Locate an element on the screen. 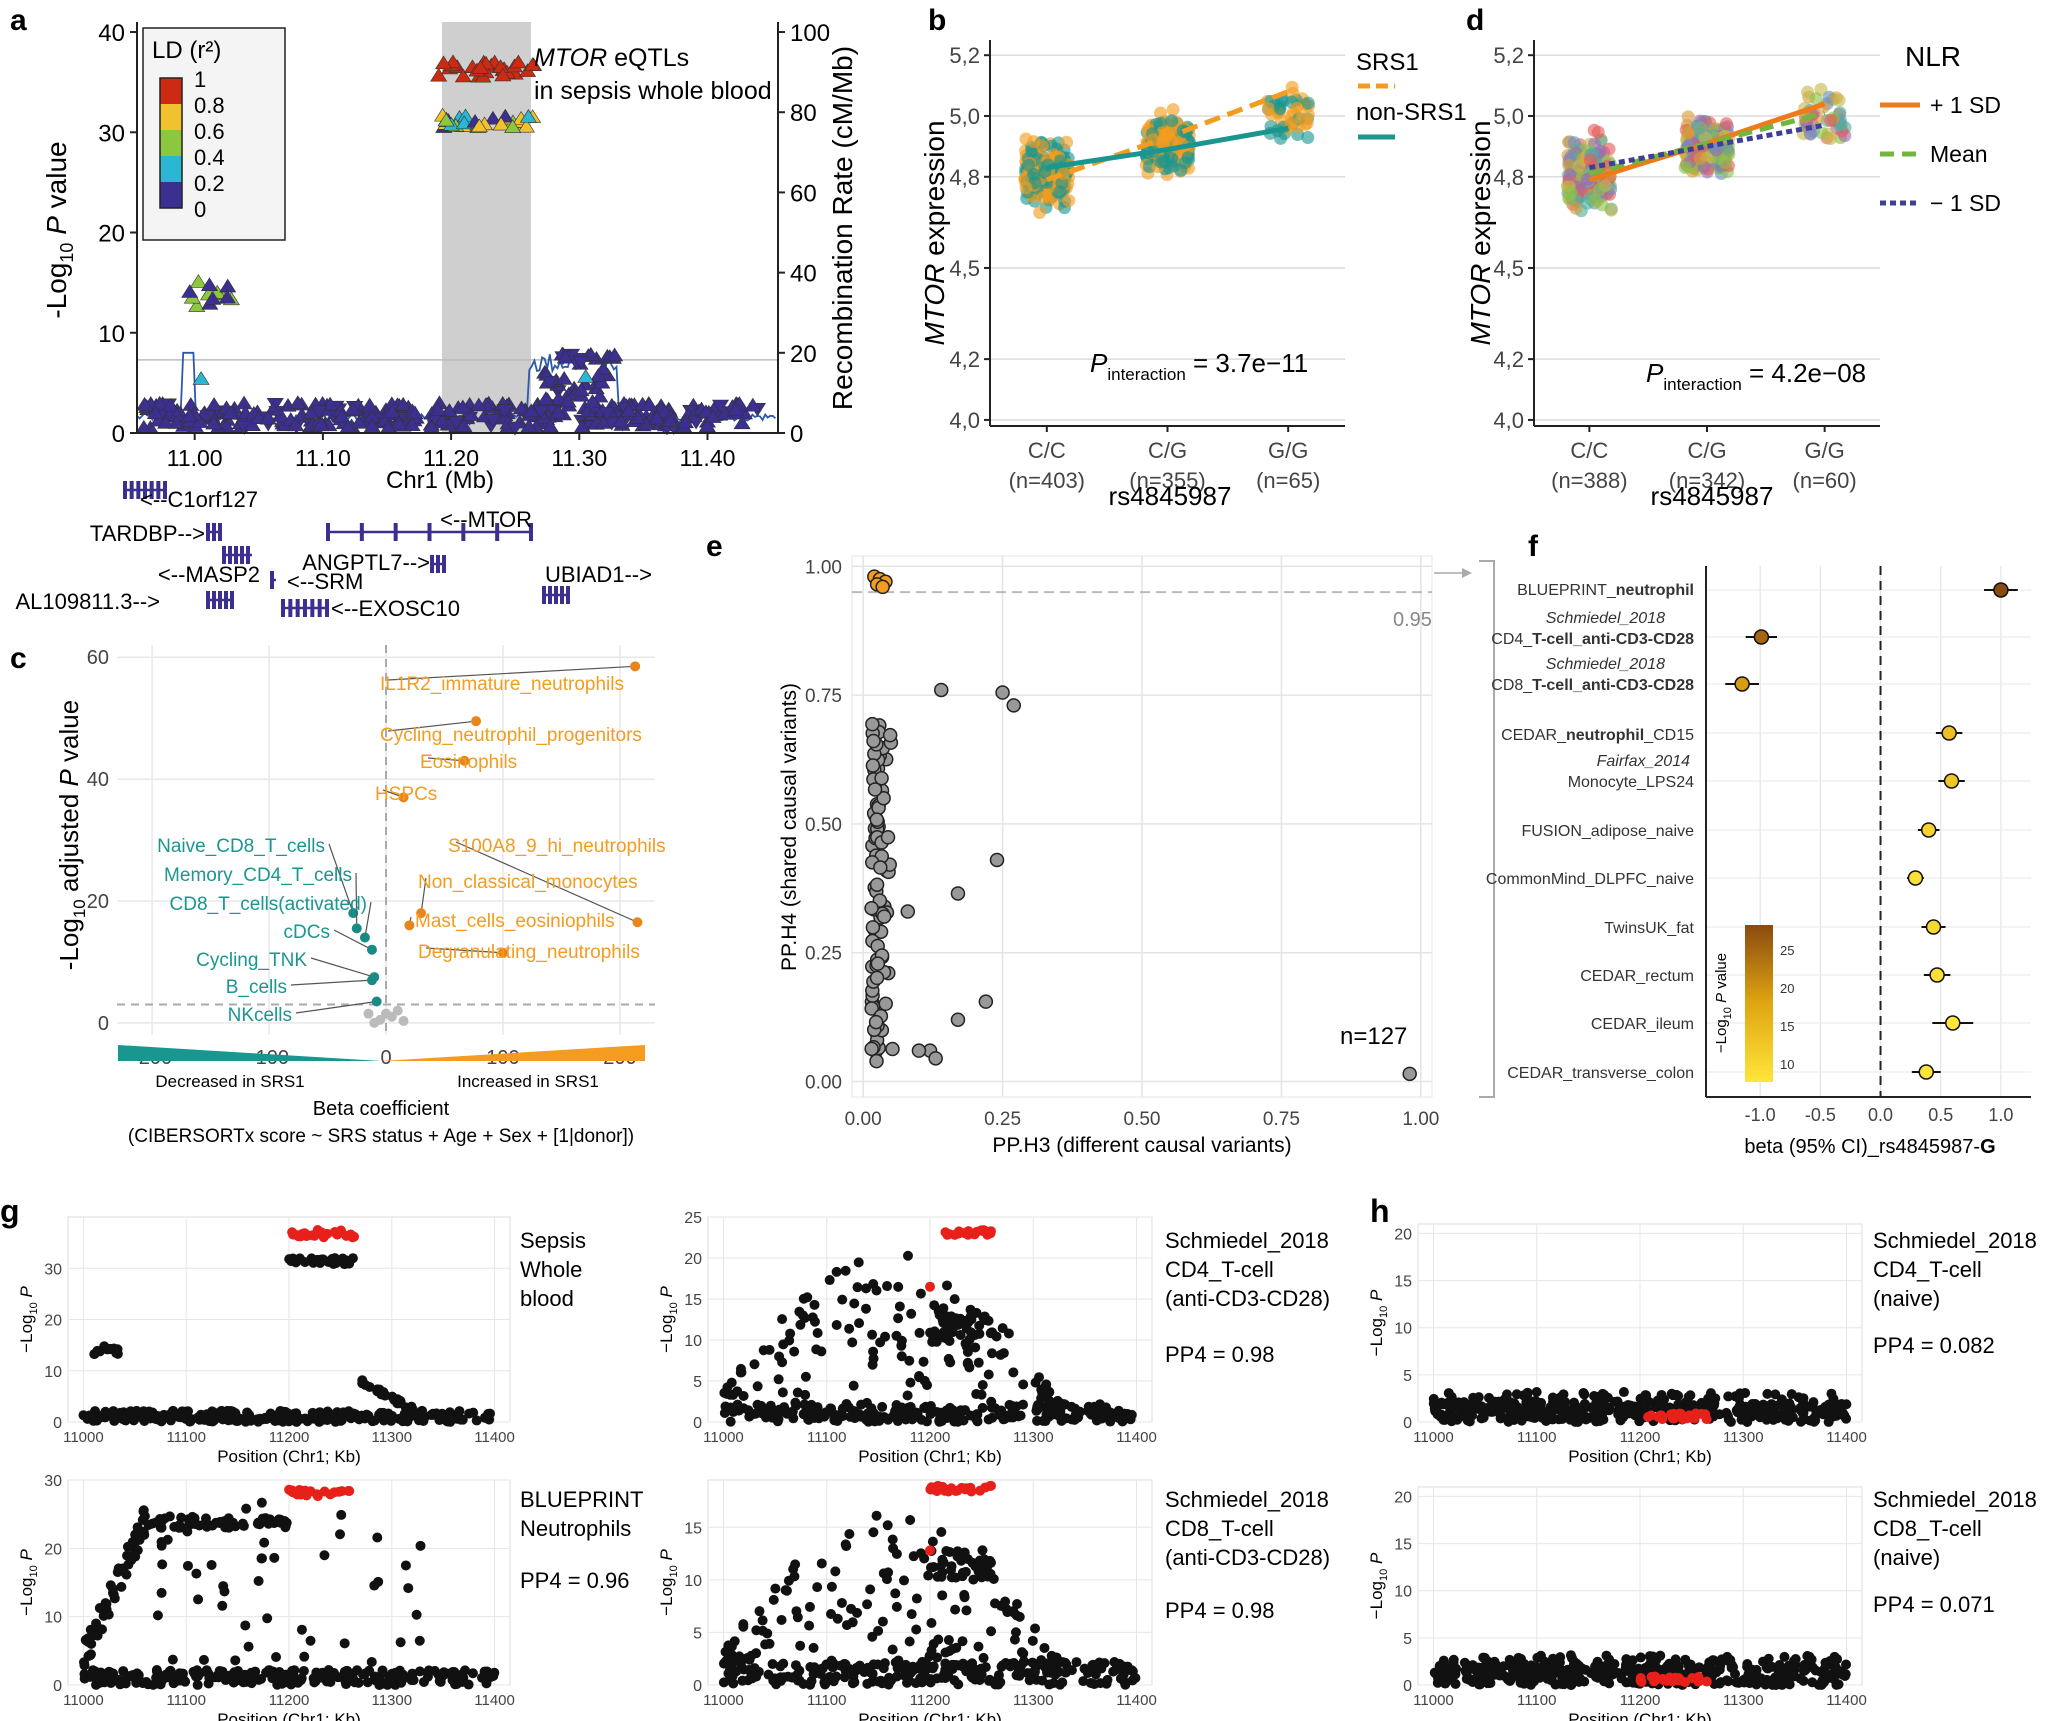 This screenshot has width=2051, height=1721. subplot-title-line: Schmiedel_2018 is located at coordinates (1247, 1499).